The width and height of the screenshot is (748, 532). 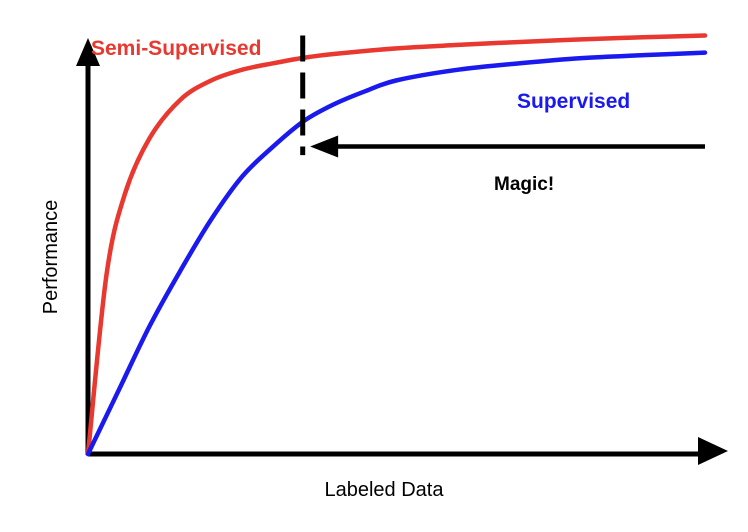 I want to click on semi-supervised-label: Semi-Supervised, so click(x=176, y=48).